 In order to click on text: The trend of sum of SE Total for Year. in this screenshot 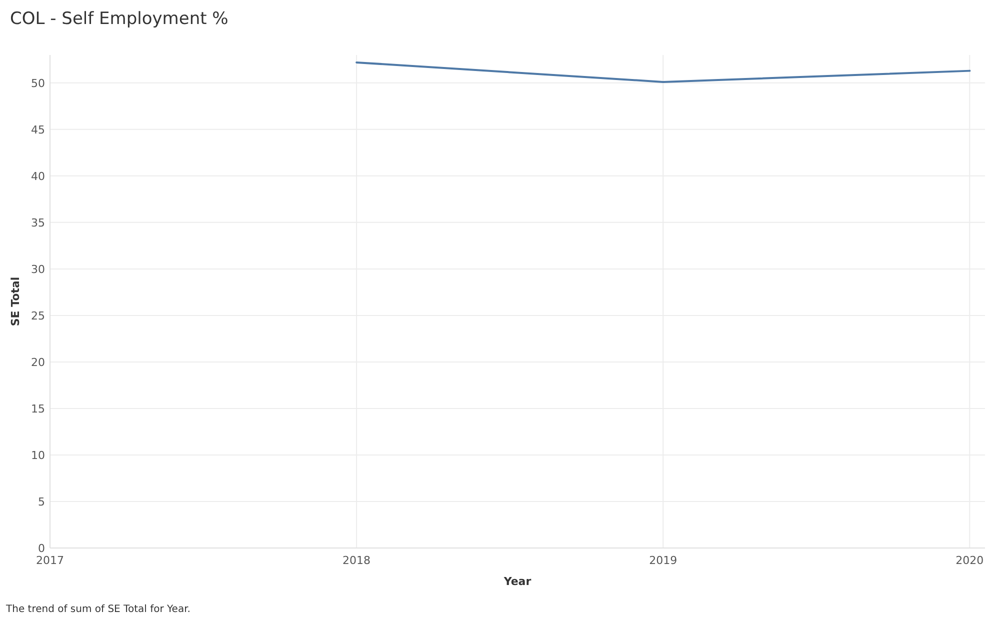, I will do `click(97, 609)`.